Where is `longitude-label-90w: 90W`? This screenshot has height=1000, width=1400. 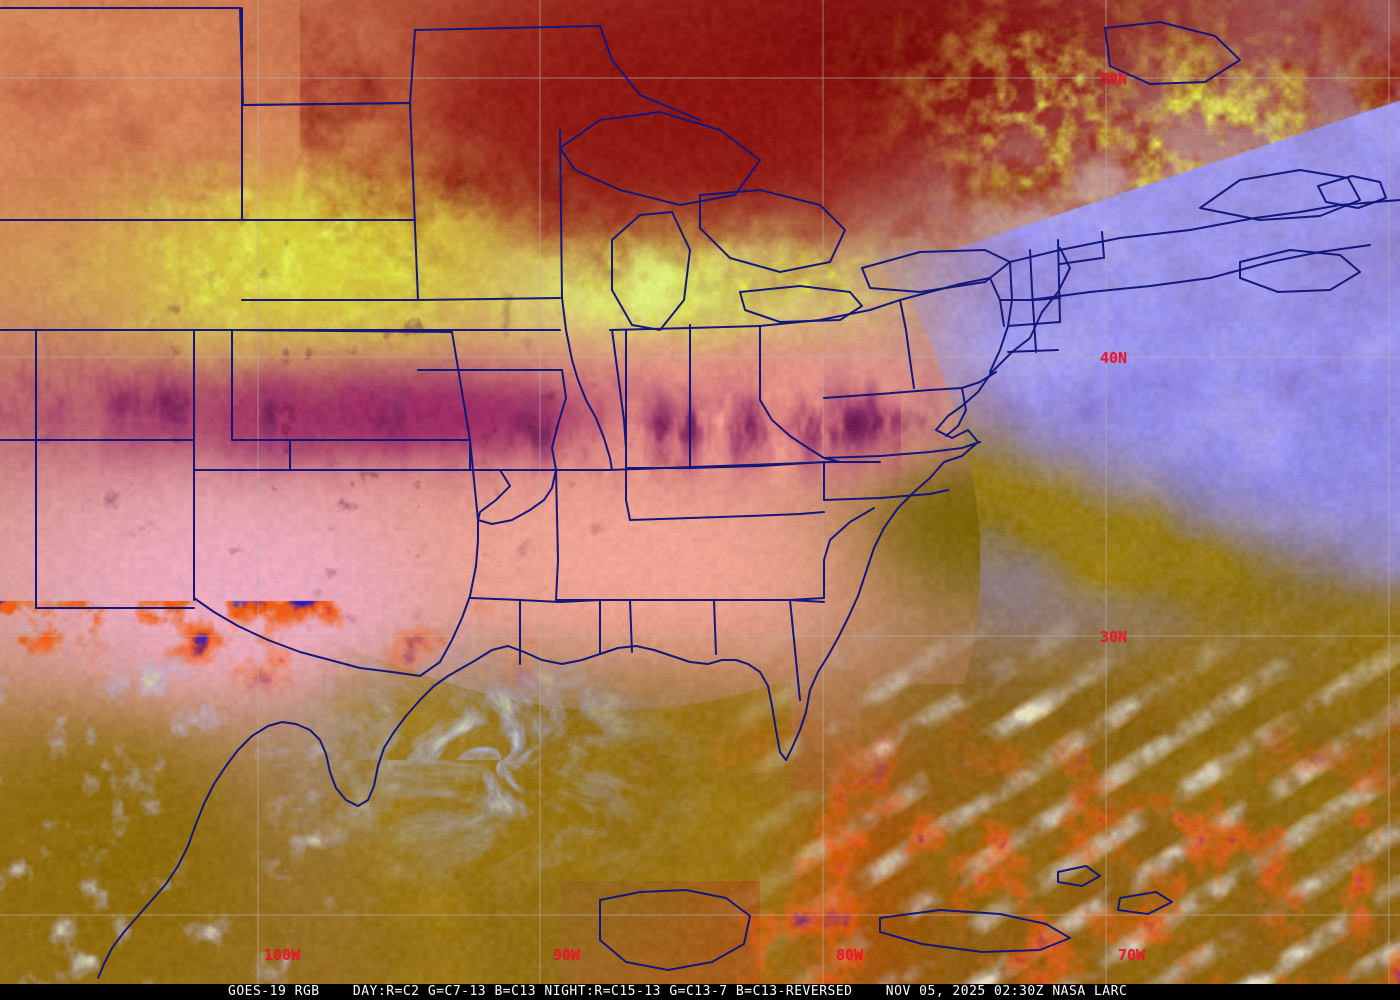 longitude-label-90w: 90W is located at coordinates (567, 955).